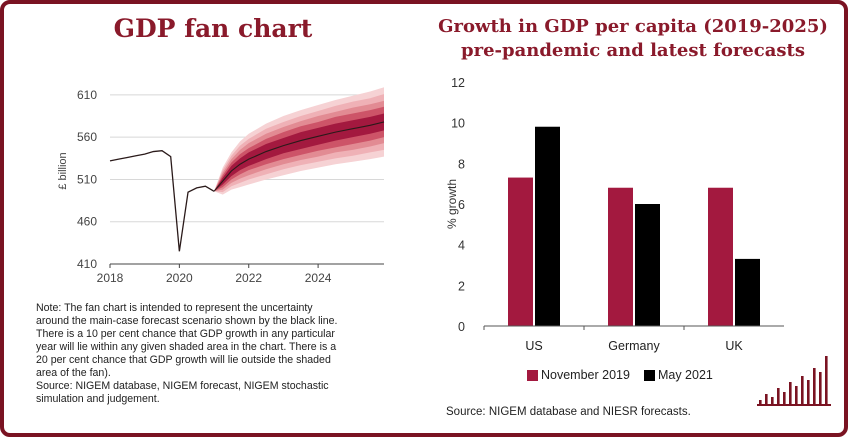 This screenshot has width=848, height=437. I want to click on bar-y-tick-label: 12, so click(458, 83).